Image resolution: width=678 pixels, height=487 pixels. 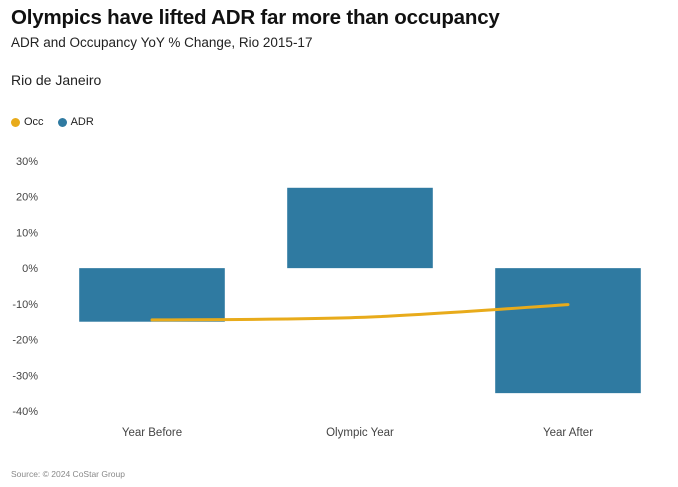 What do you see at coordinates (82, 122) in the screenshot?
I see `legend-label-adr: ADR` at bounding box center [82, 122].